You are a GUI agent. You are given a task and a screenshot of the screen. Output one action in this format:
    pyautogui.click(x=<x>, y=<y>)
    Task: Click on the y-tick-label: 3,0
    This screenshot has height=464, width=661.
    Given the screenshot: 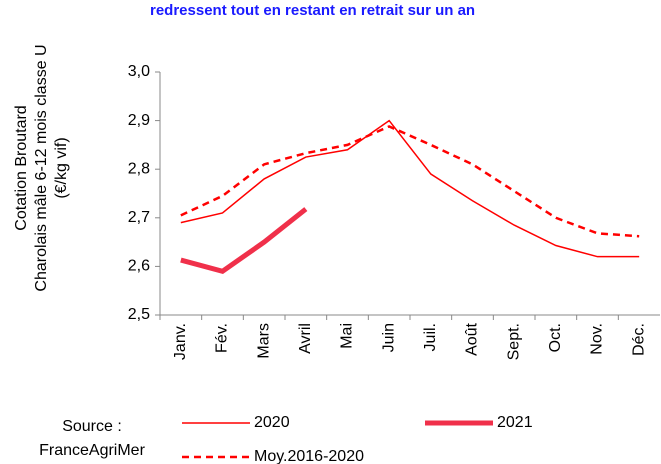 What is the action you would take?
    pyautogui.click(x=139, y=71)
    